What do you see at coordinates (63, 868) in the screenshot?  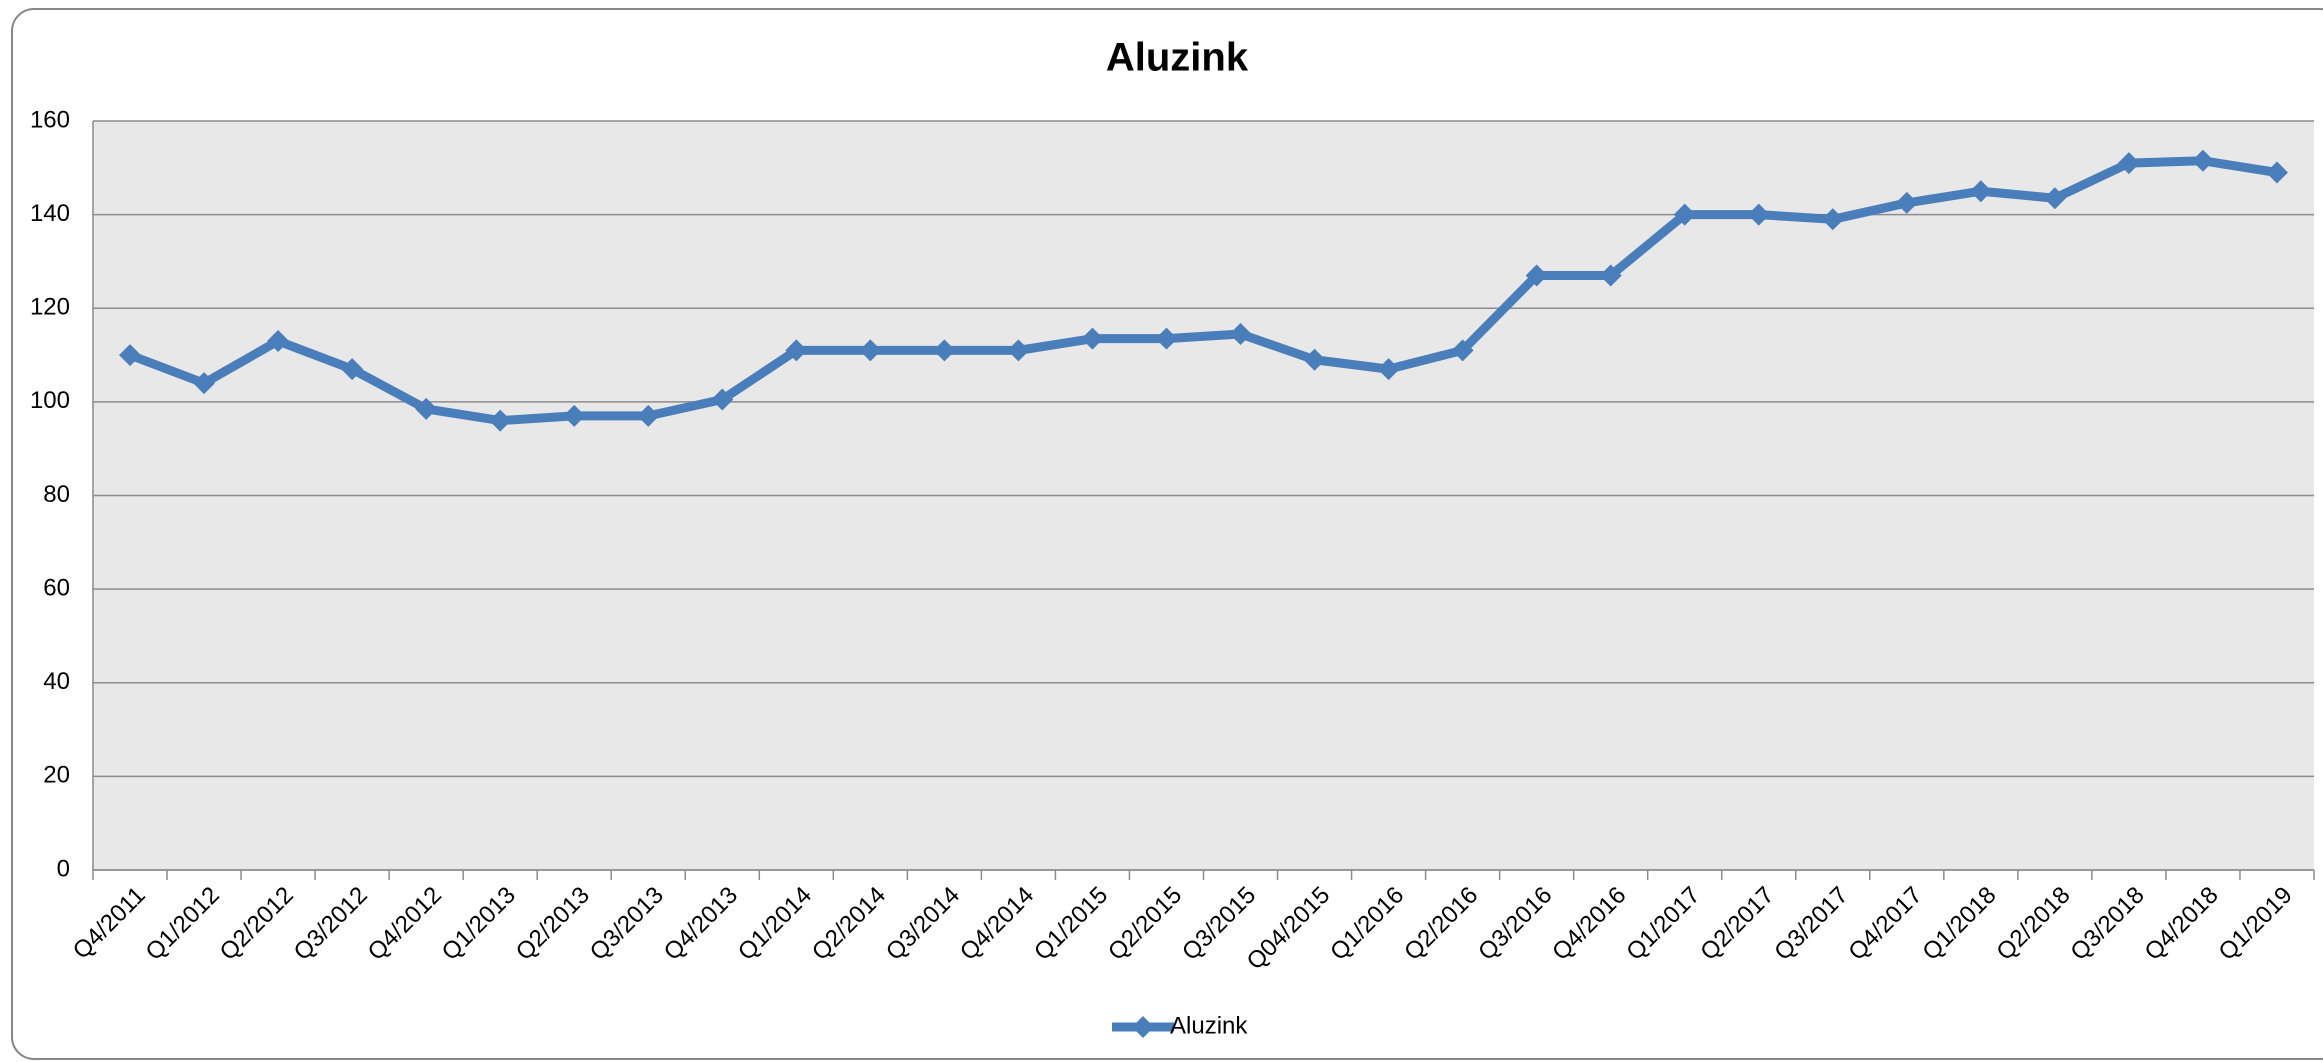 I see `y-tick-label: 0` at bounding box center [63, 868].